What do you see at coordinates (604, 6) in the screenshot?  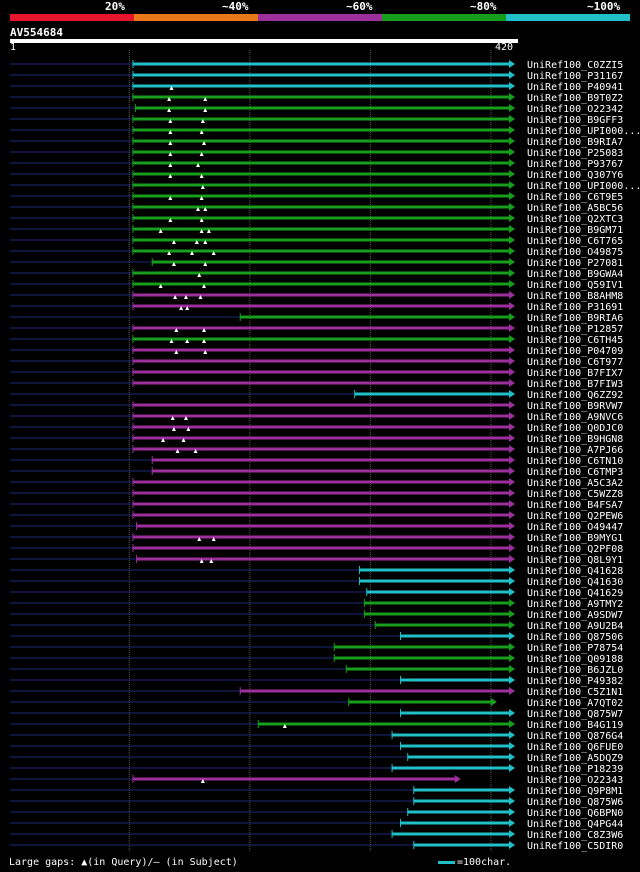 I see `legend-label: ~100%` at bounding box center [604, 6].